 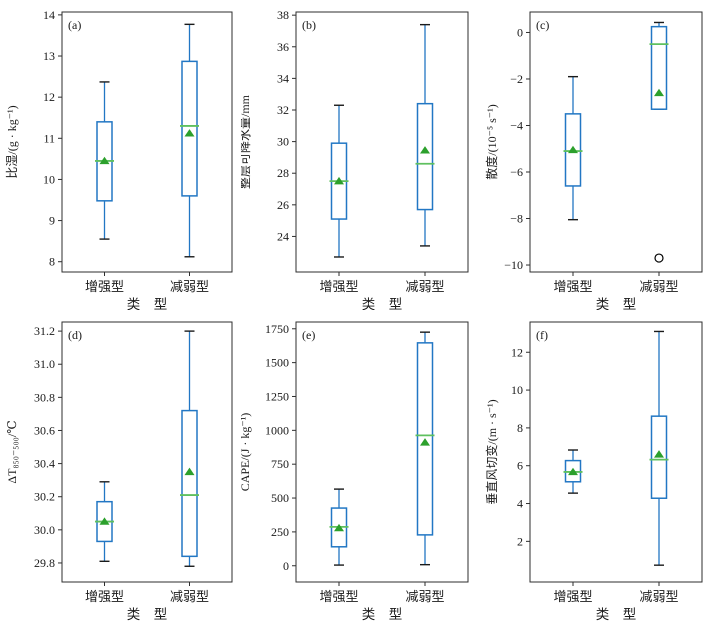 What do you see at coordinates (520, 541) in the screenshot?
I see `y-tick-label: 2` at bounding box center [520, 541].